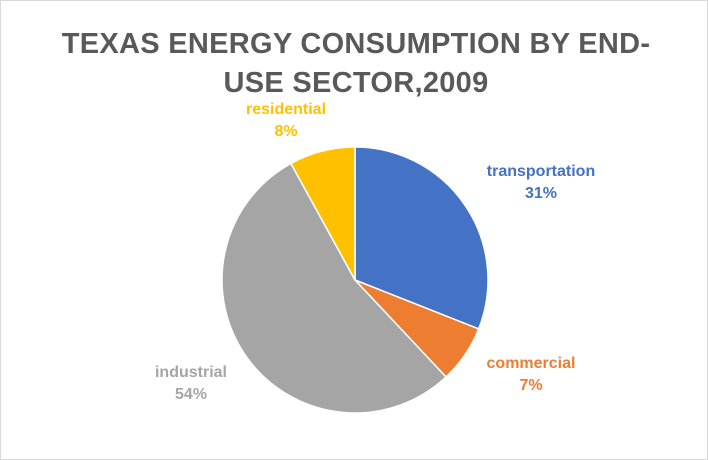 This screenshot has width=708, height=460. I want to click on slice-percent-commercial: 7%, so click(531, 385).